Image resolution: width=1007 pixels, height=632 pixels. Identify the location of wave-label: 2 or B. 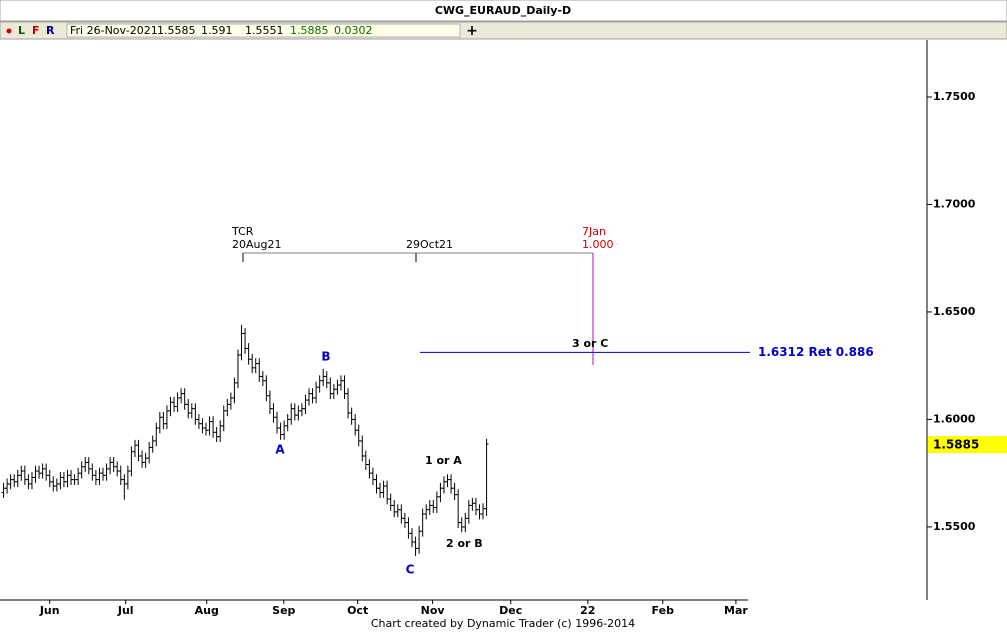
(464, 543).